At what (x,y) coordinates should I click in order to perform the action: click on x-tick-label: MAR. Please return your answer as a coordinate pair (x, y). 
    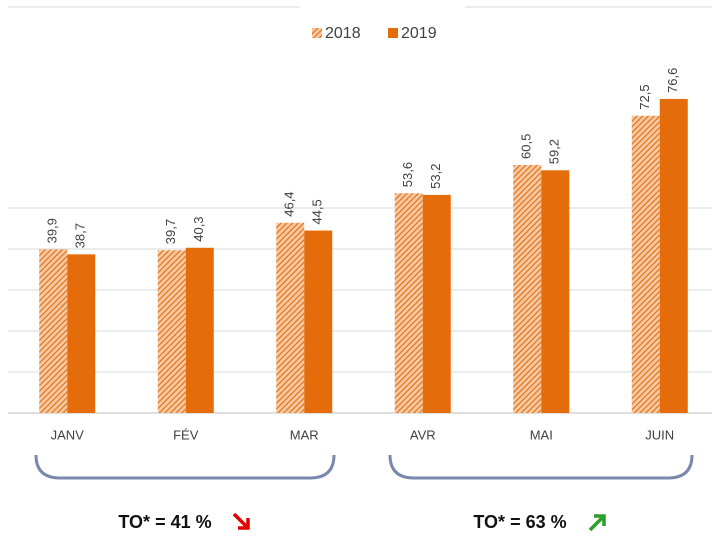
    Looking at the image, I should click on (304, 434).